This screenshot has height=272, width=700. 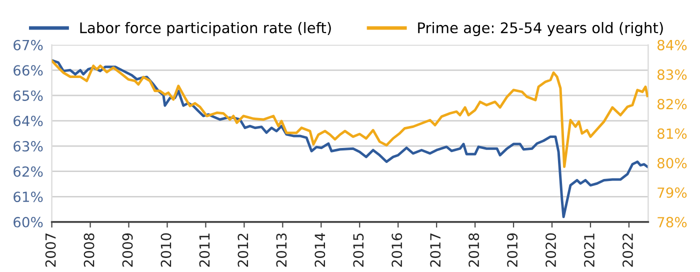 What do you see at coordinates (435, 250) in the screenshot?
I see `x-tick-label: 2017` at bounding box center [435, 250].